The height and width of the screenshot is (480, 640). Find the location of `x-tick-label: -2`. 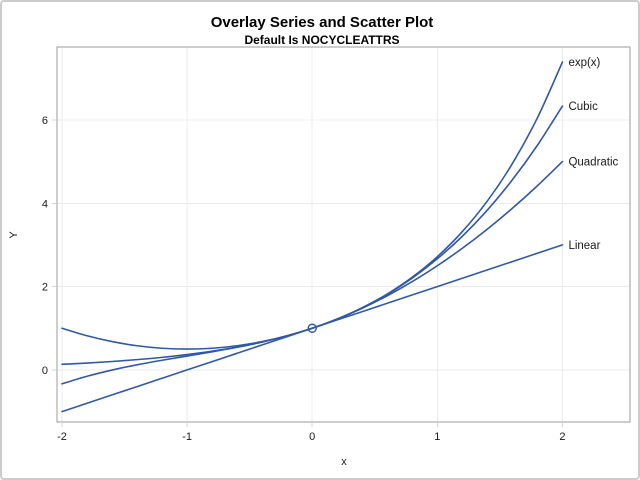

x-tick-label: -2 is located at coordinates (62, 437).